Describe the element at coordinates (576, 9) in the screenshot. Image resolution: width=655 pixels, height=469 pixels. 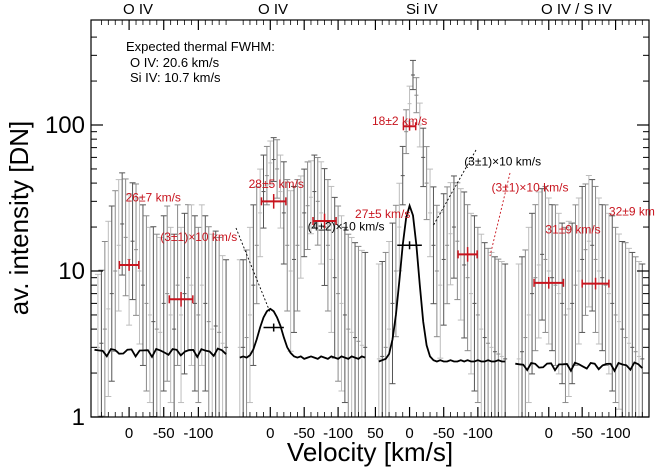
I see `panel-title: O IV / S IV` at that location.